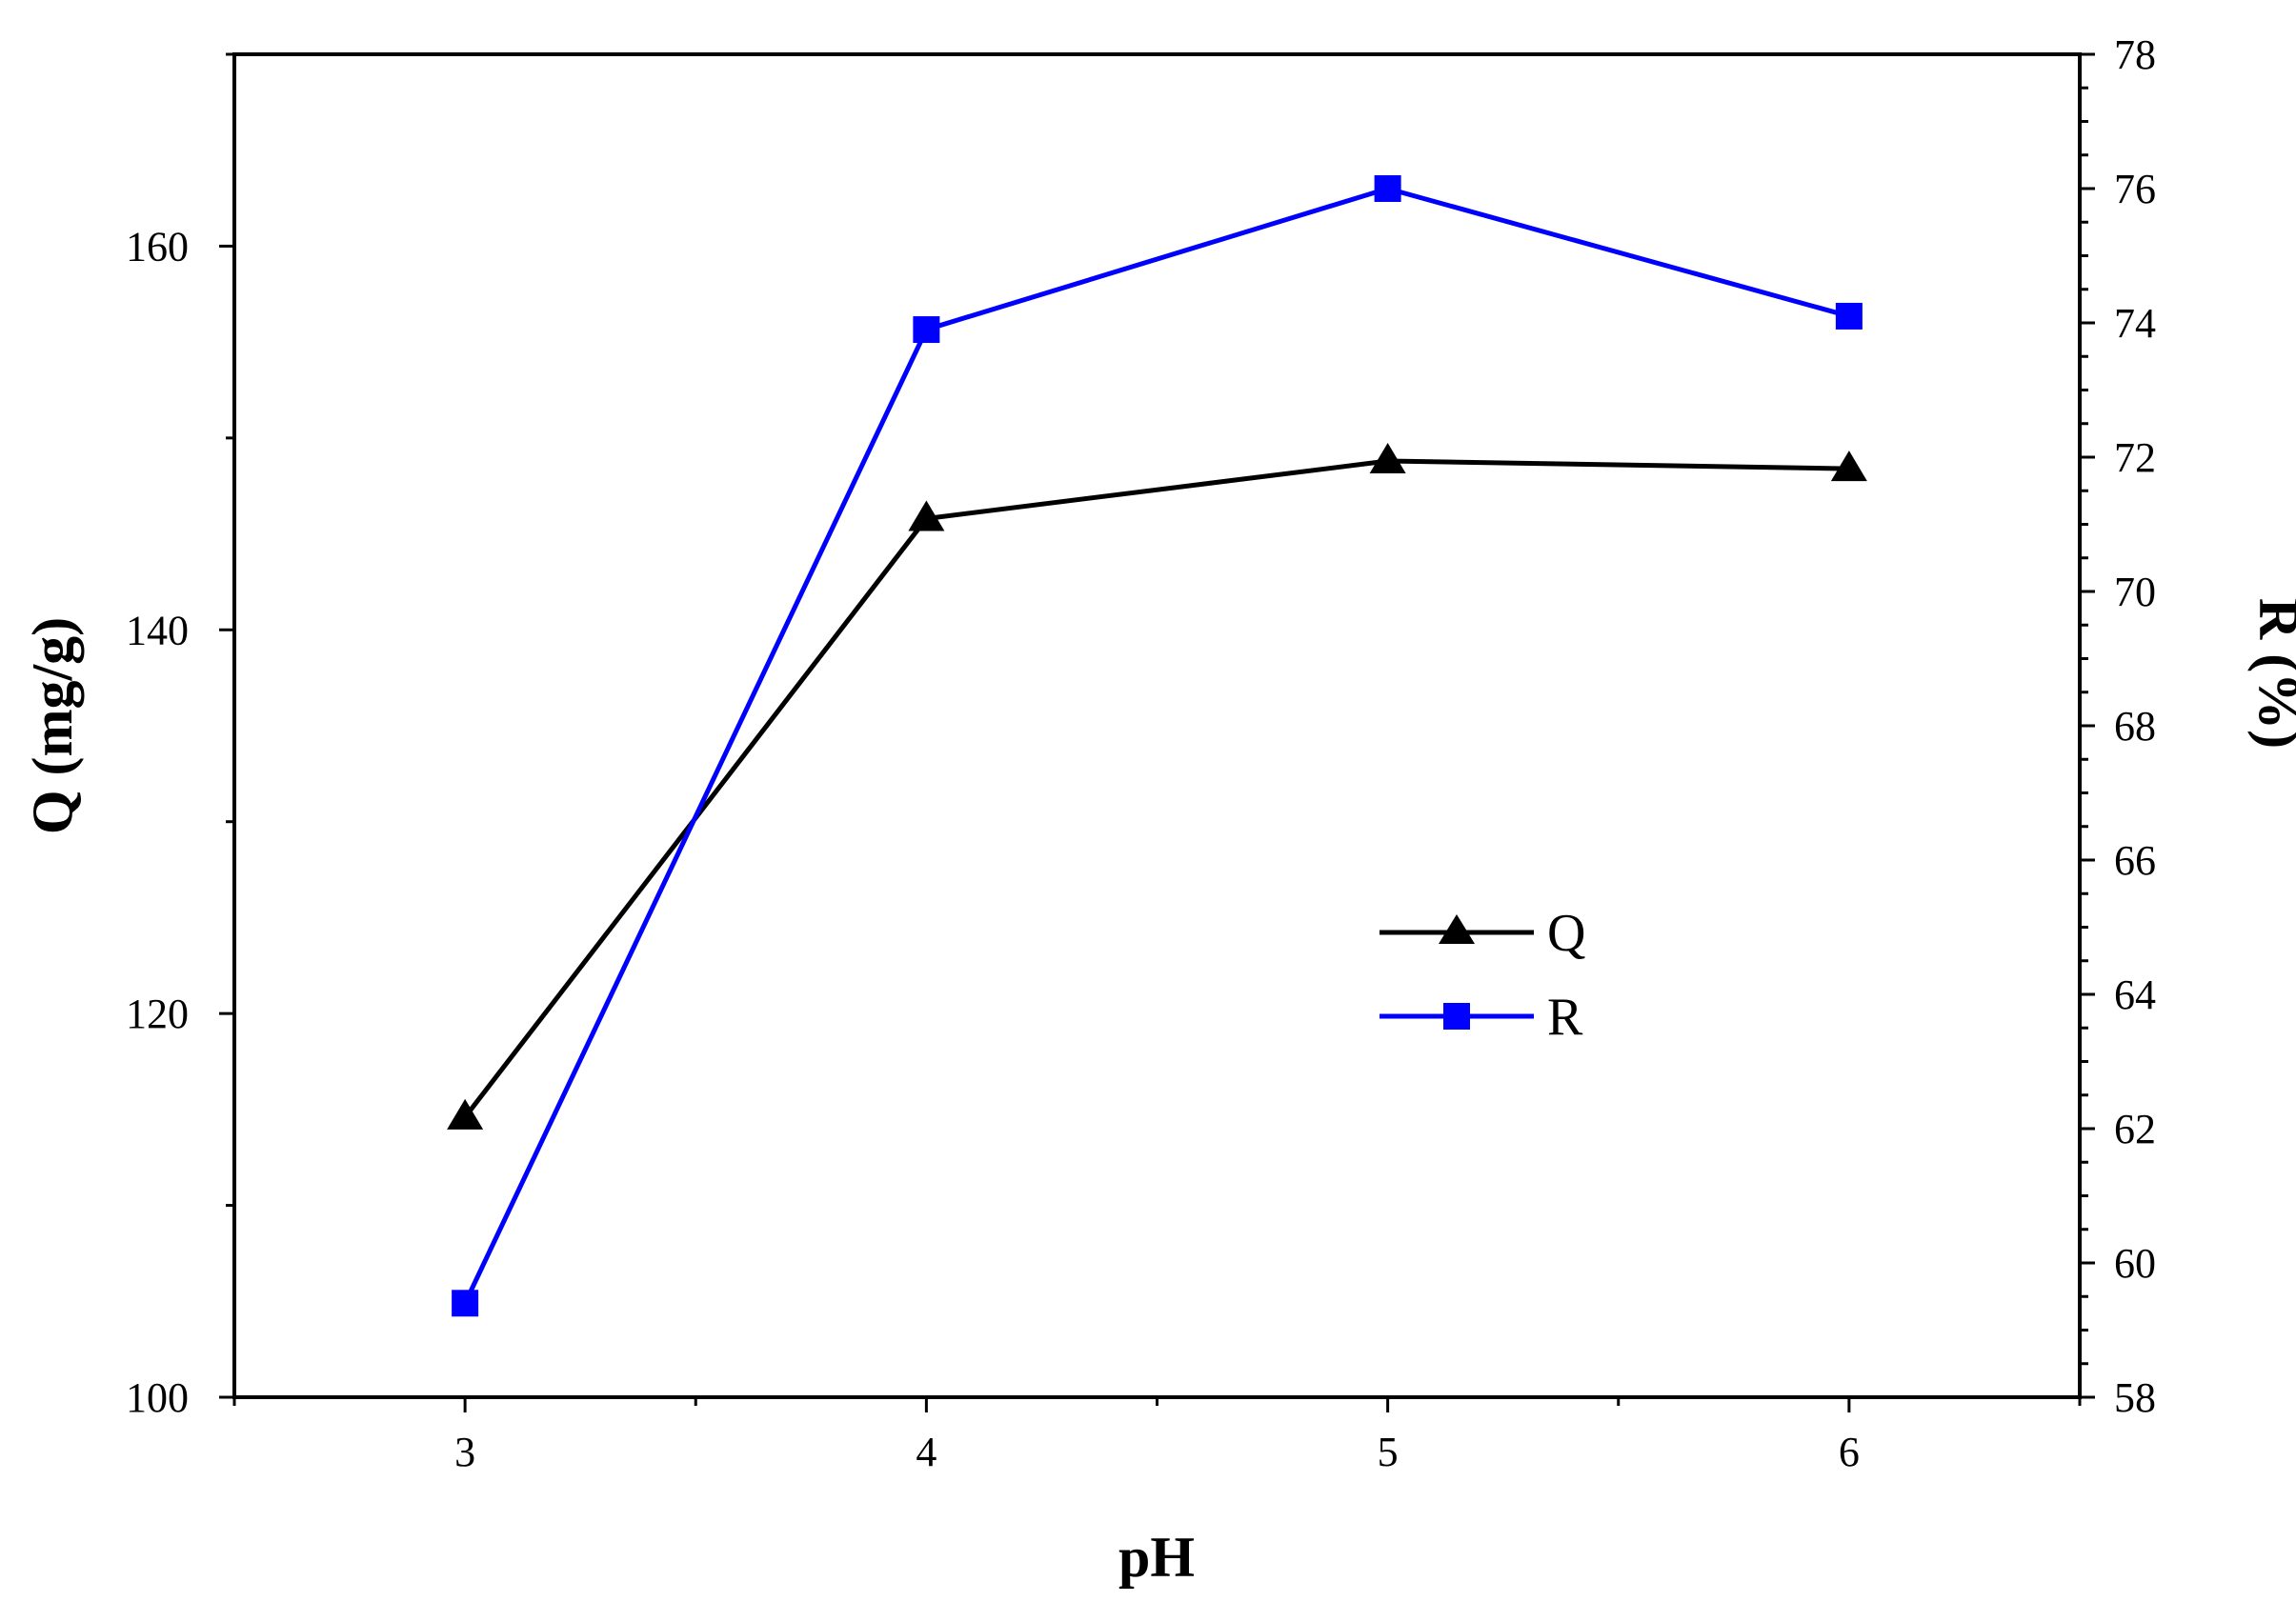 Image resolution: width=2296 pixels, height=1602 pixels. What do you see at coordinates (2135, 1129) in the screenshot?
I see `right-y-tick-label: 62` at bounding box center [2135, 1129].